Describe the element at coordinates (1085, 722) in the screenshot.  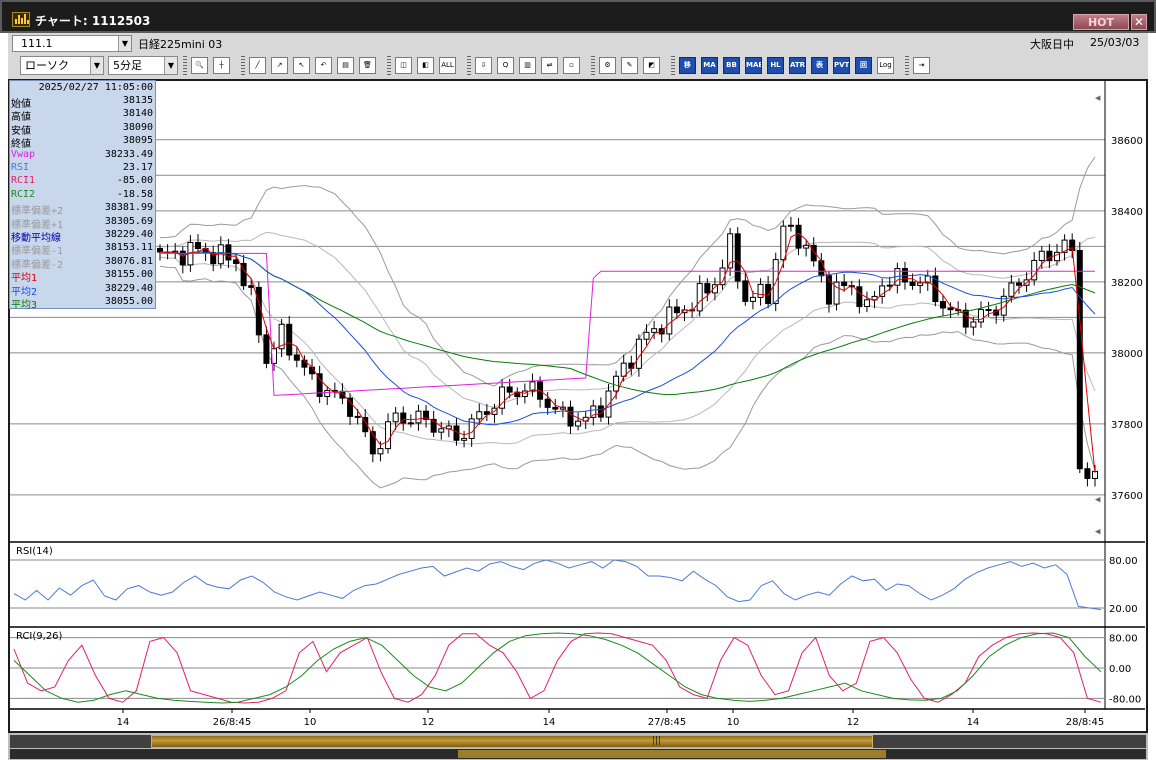
I see `x-tick-label: 28/8:45` at that location.